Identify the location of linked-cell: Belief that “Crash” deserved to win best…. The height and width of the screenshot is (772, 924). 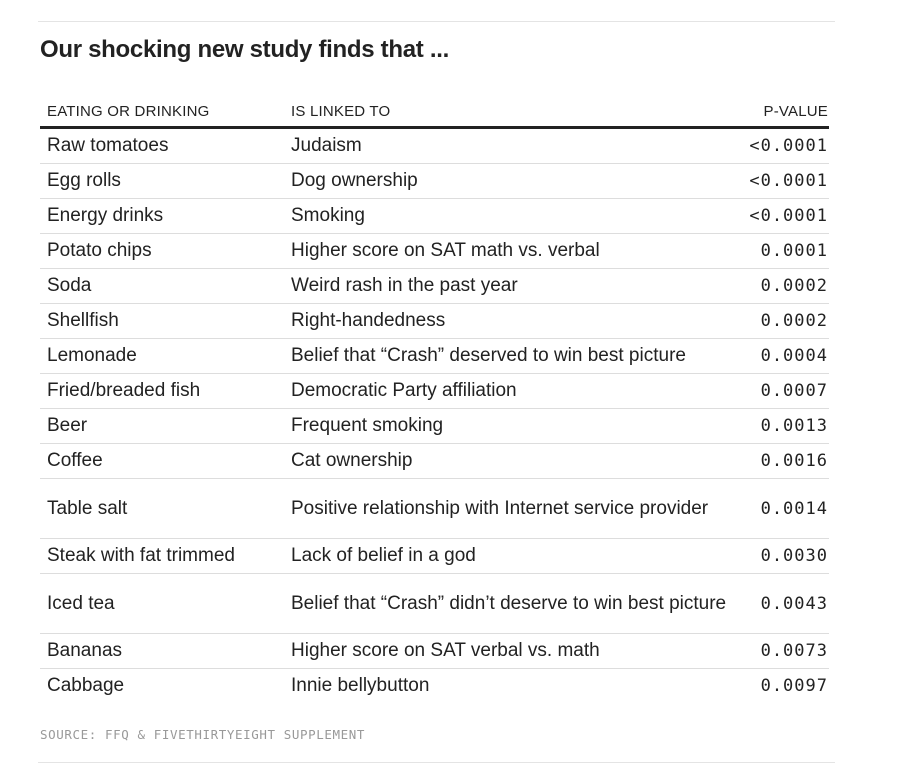
(488, 355).